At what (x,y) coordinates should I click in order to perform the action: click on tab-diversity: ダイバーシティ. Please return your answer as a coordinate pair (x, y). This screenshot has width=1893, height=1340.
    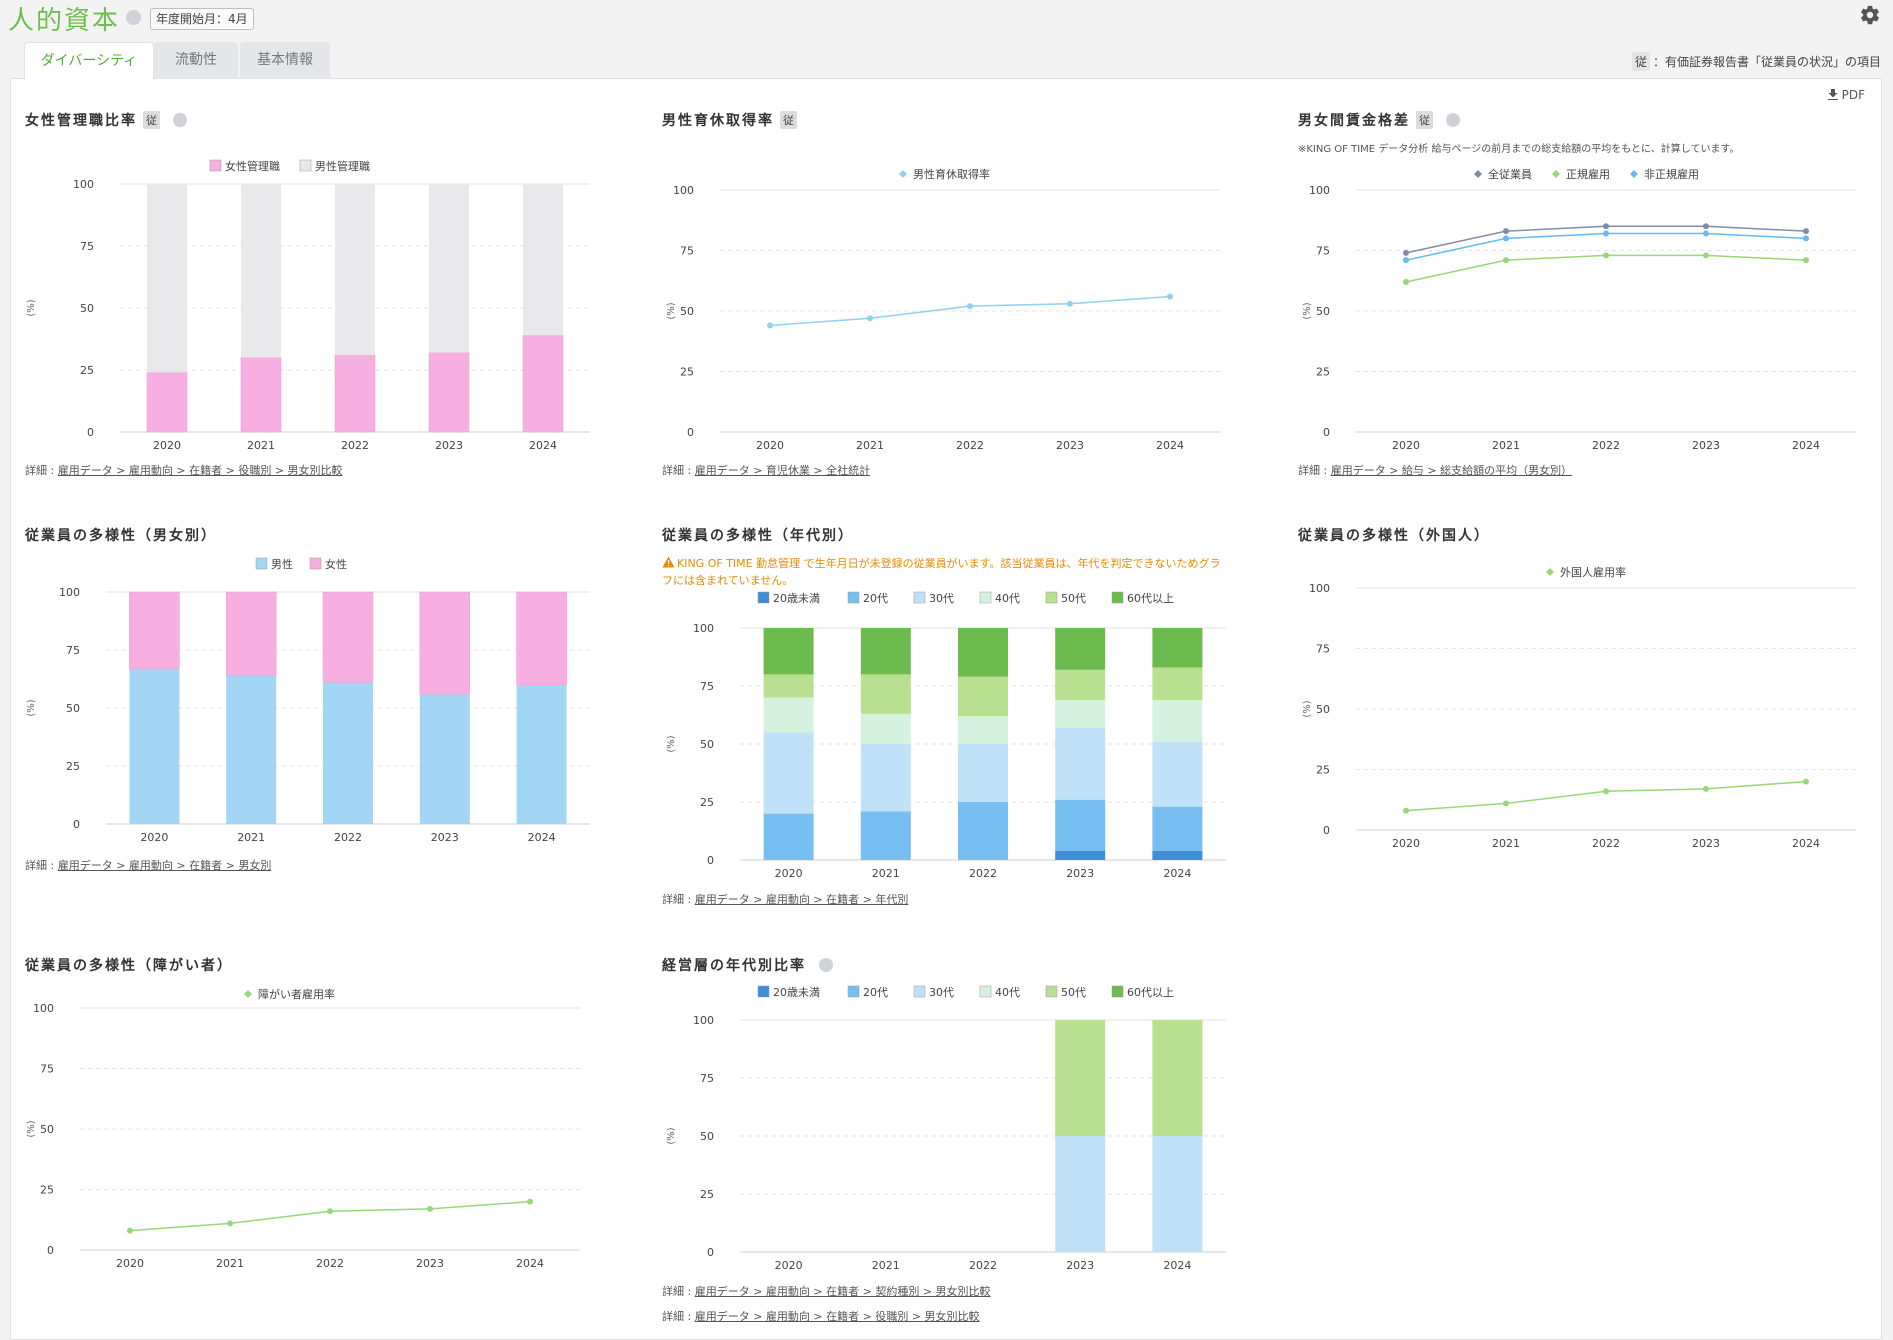
    Looking at the image, I should click on (89, 61).